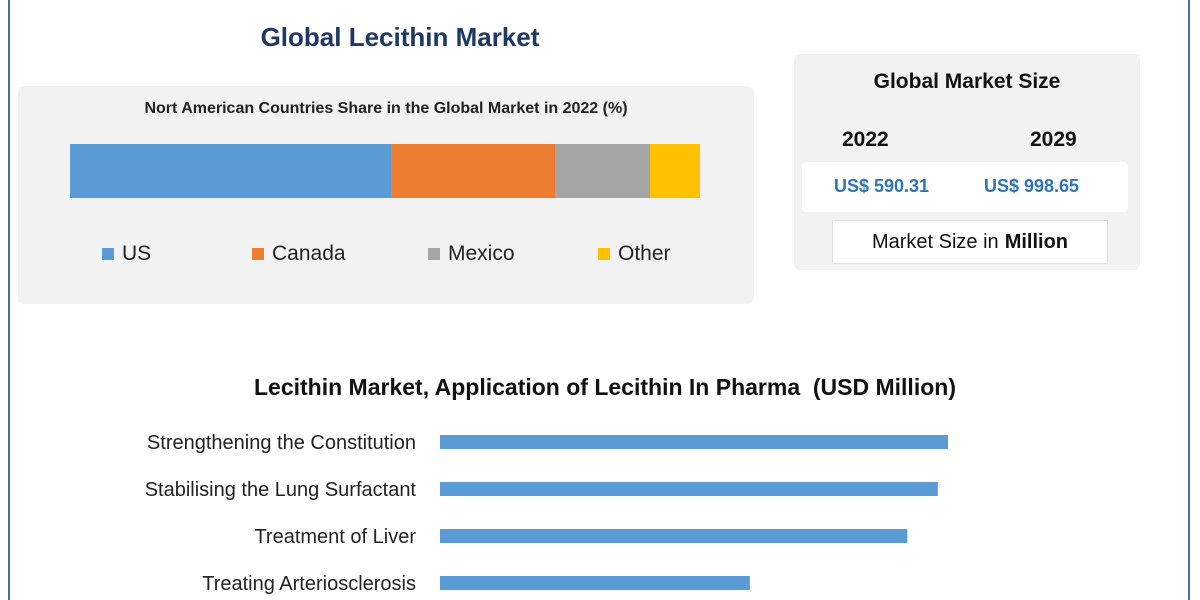 This screenshot has height=600, width=1200. What do you see at coordinates (1036, 241) in the screenshot?
I see `unit-bold: Million` at bounding box center [1036, 241].